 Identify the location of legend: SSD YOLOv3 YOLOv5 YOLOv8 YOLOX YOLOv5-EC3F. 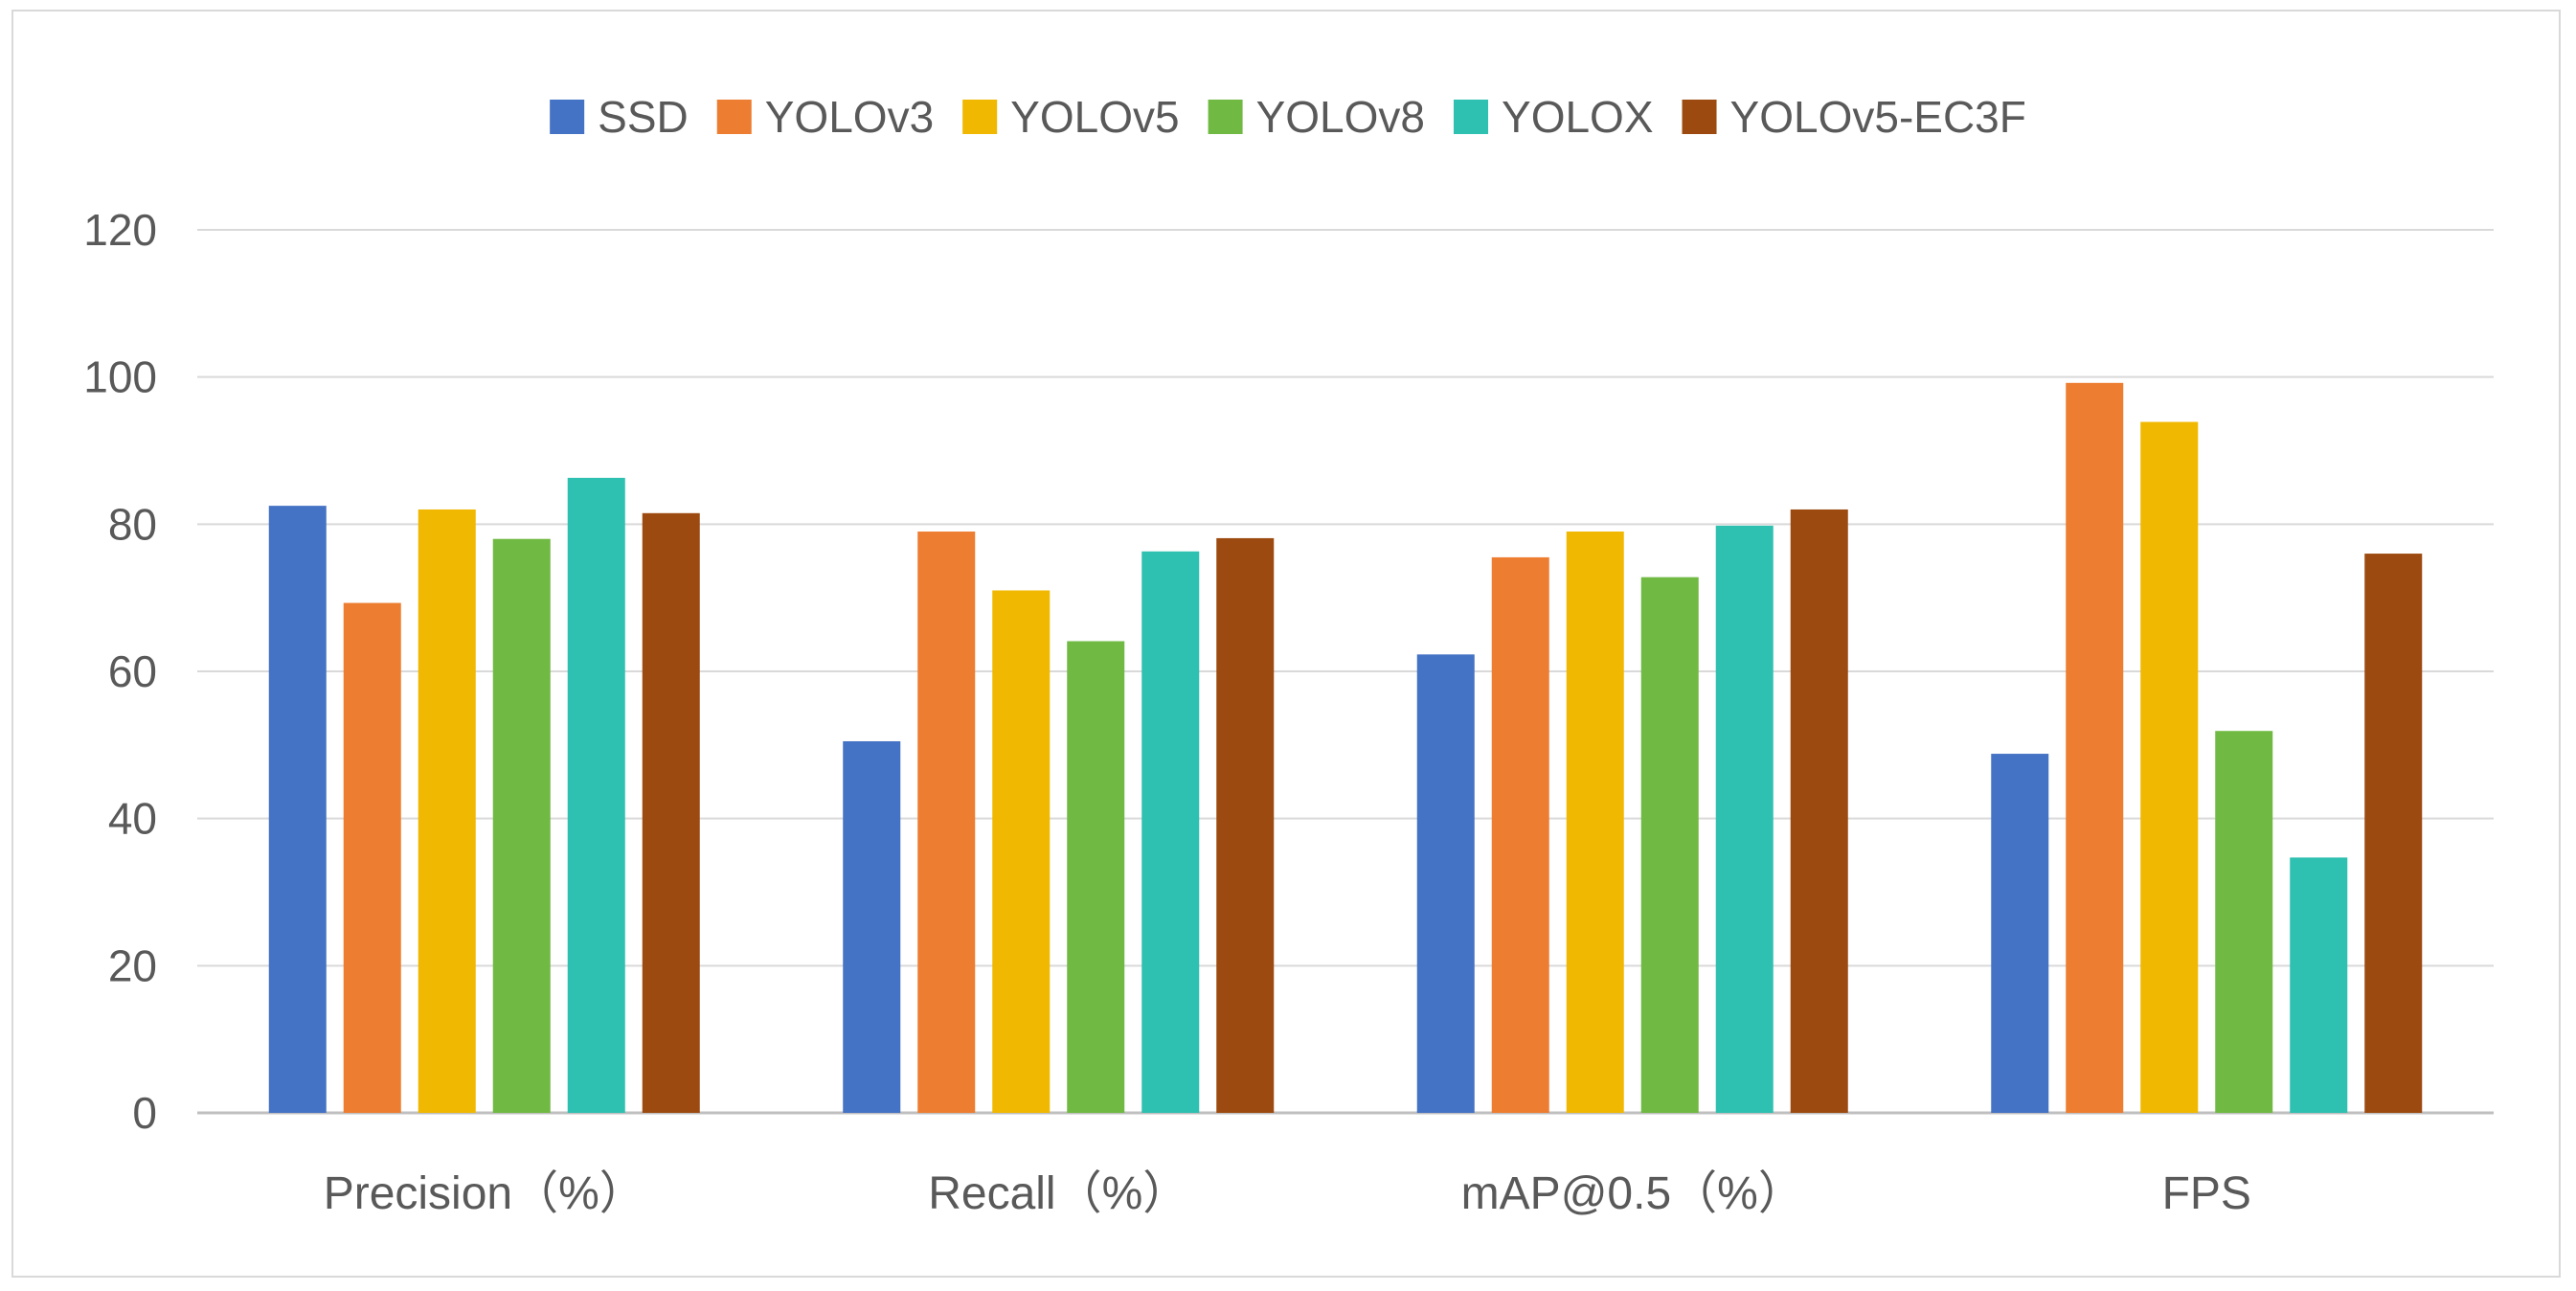
(1288, 117).